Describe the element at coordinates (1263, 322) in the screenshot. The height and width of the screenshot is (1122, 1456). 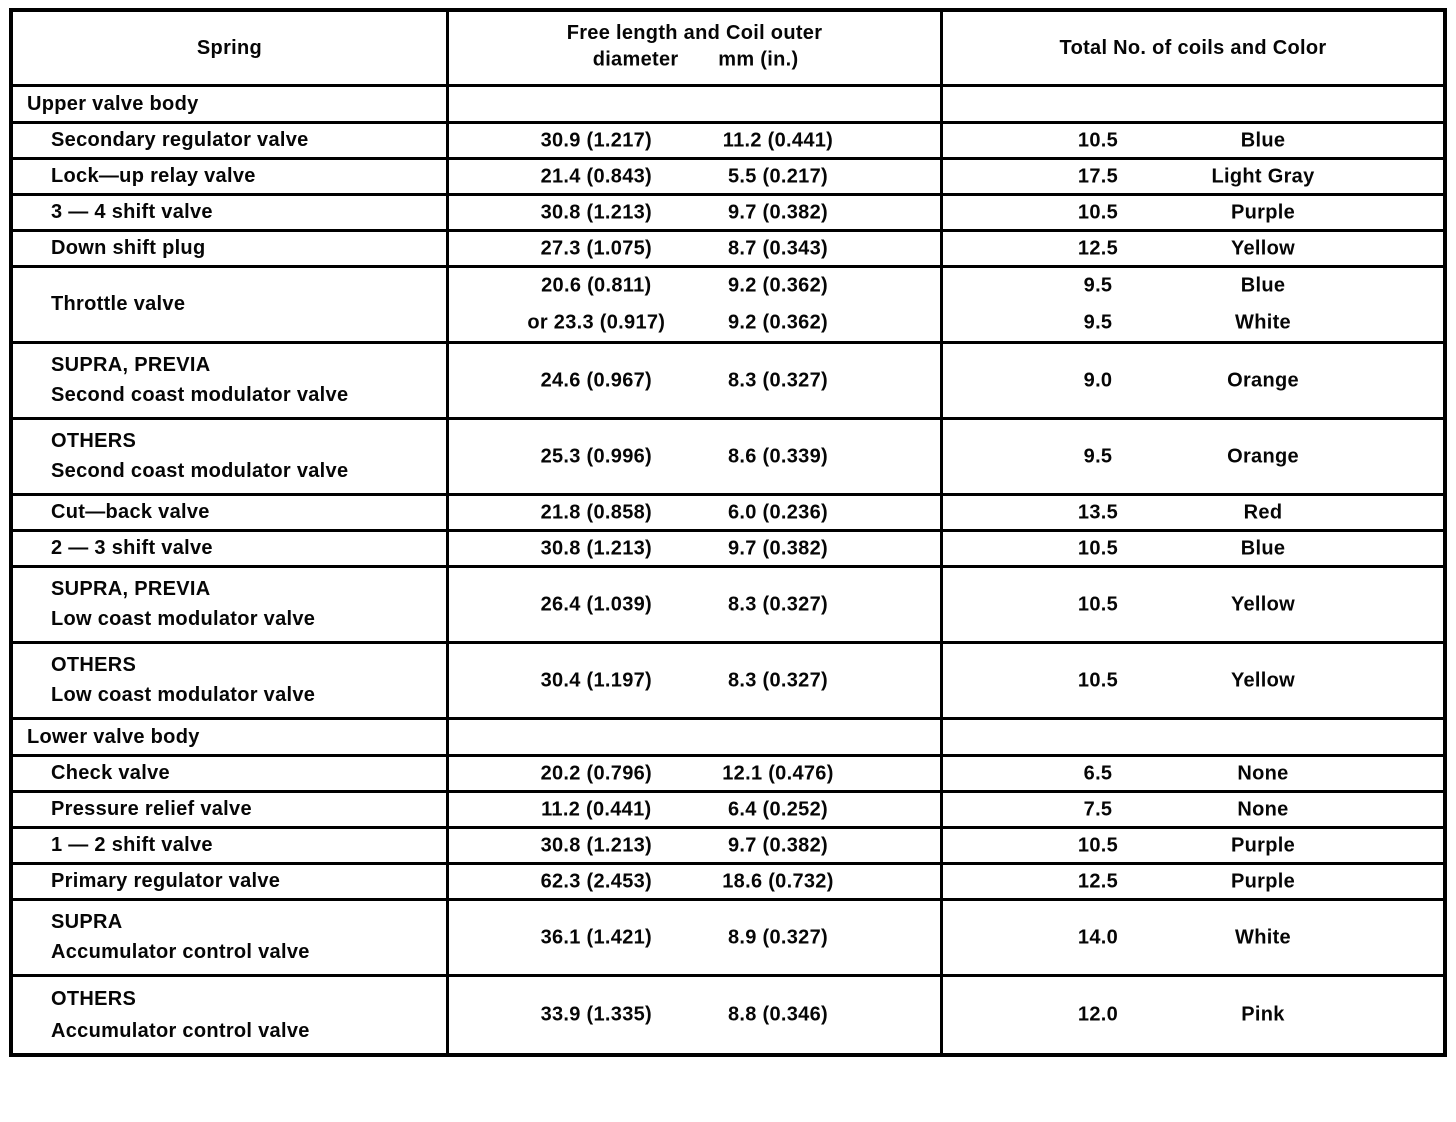
I see `color-value: White` at that location.